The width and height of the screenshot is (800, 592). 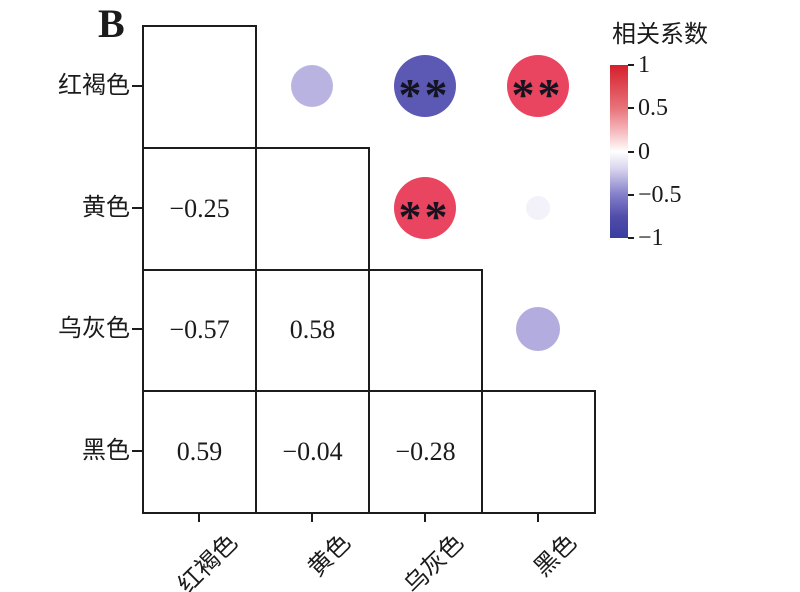 What do you see at coordinates (329, 555) in the screenshot?
I see `col-label-1: 黄色` at bounding box center [329, 555].